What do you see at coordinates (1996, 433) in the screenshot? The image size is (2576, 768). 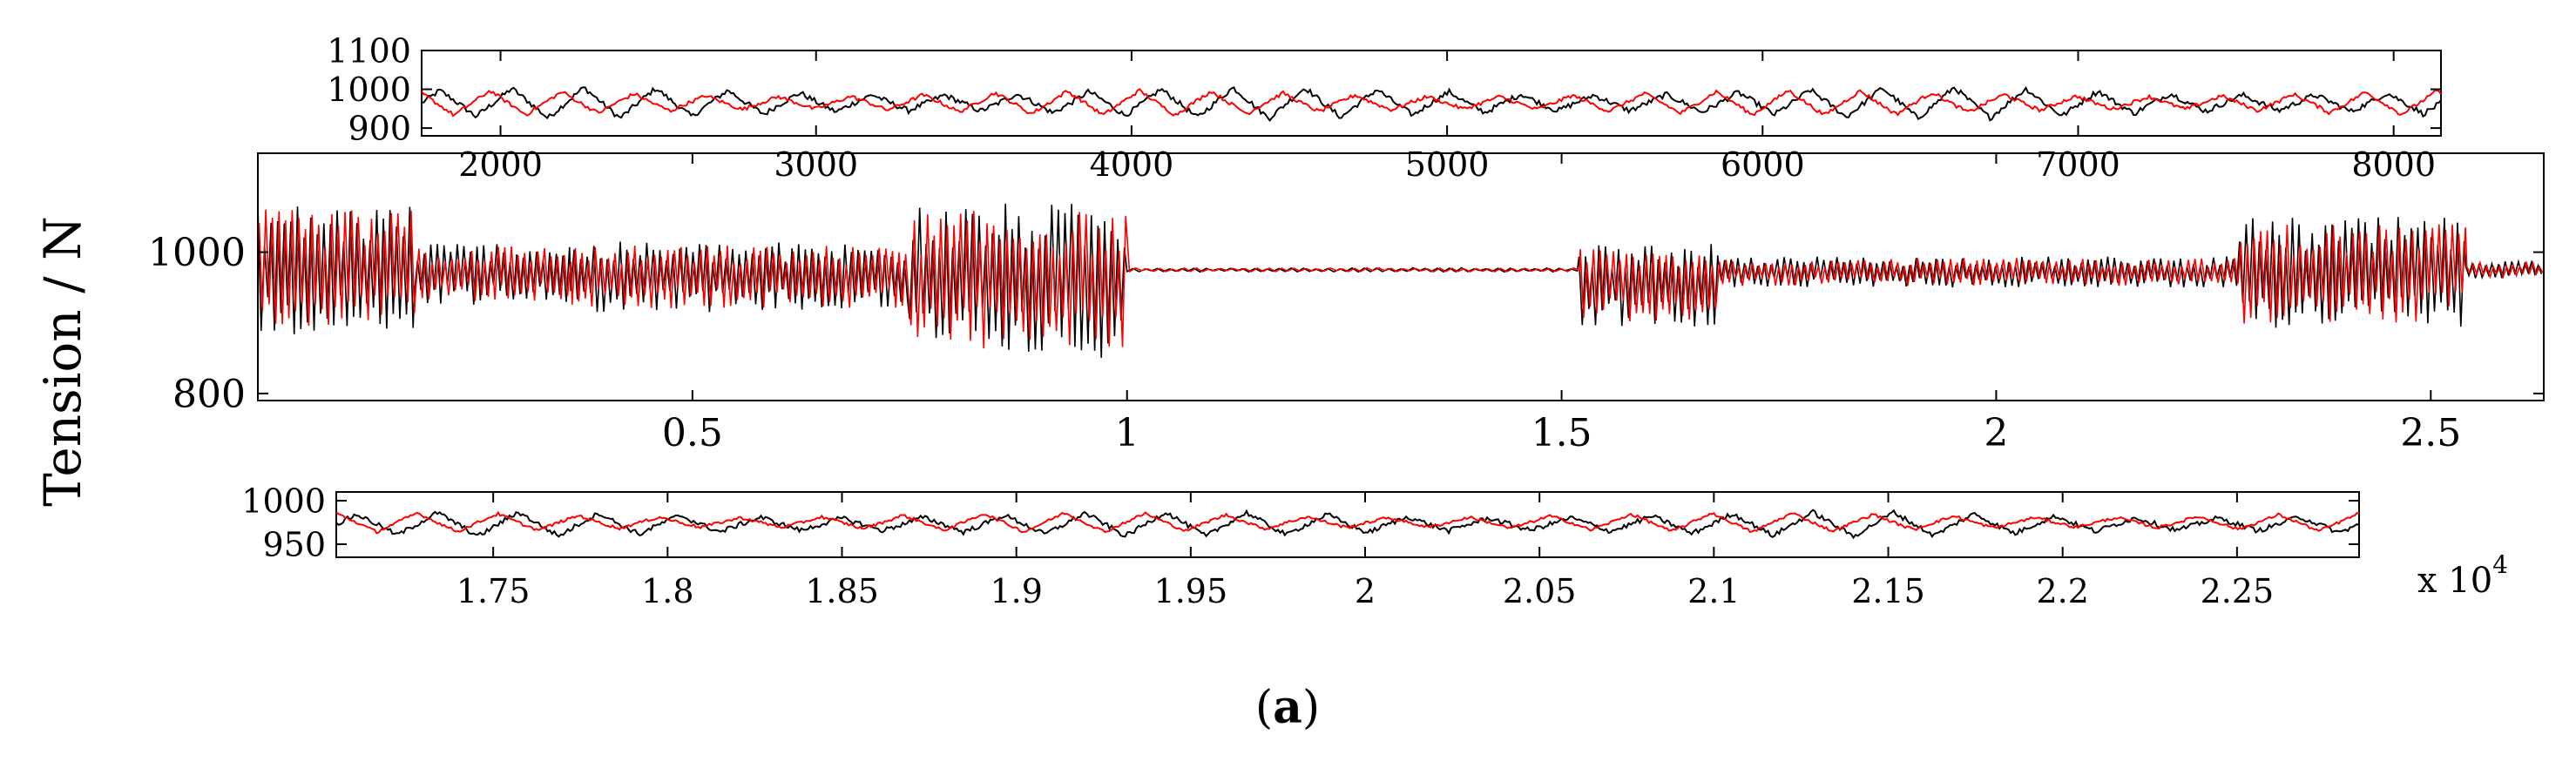 I see `main-xtick-label: 2` at bounding box center [1996, 433].